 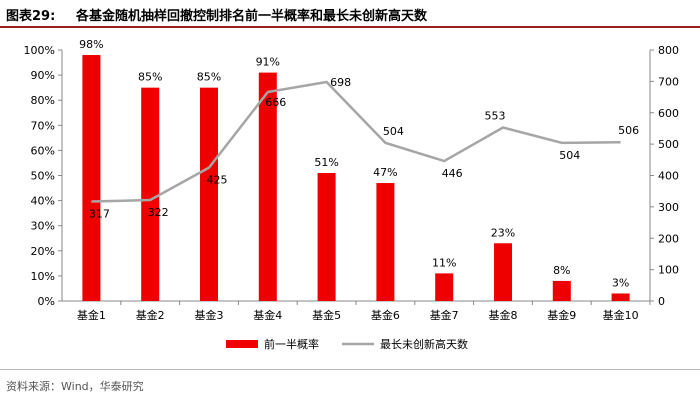 I want to click on bar-data-label: 3%, so click(x=620, y=282).